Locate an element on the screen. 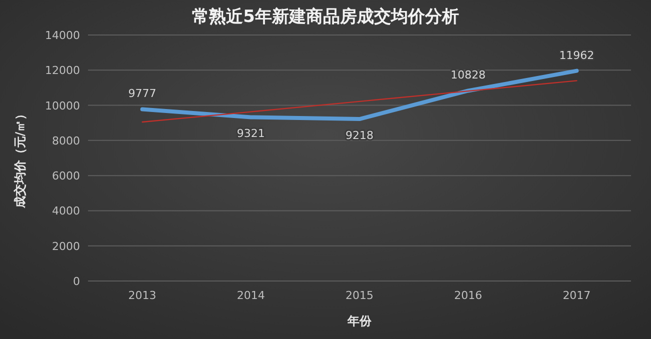 The height and width of the screenshot is (339, 651). x-tick-label: 2015 is located at coordinates (360, 295).